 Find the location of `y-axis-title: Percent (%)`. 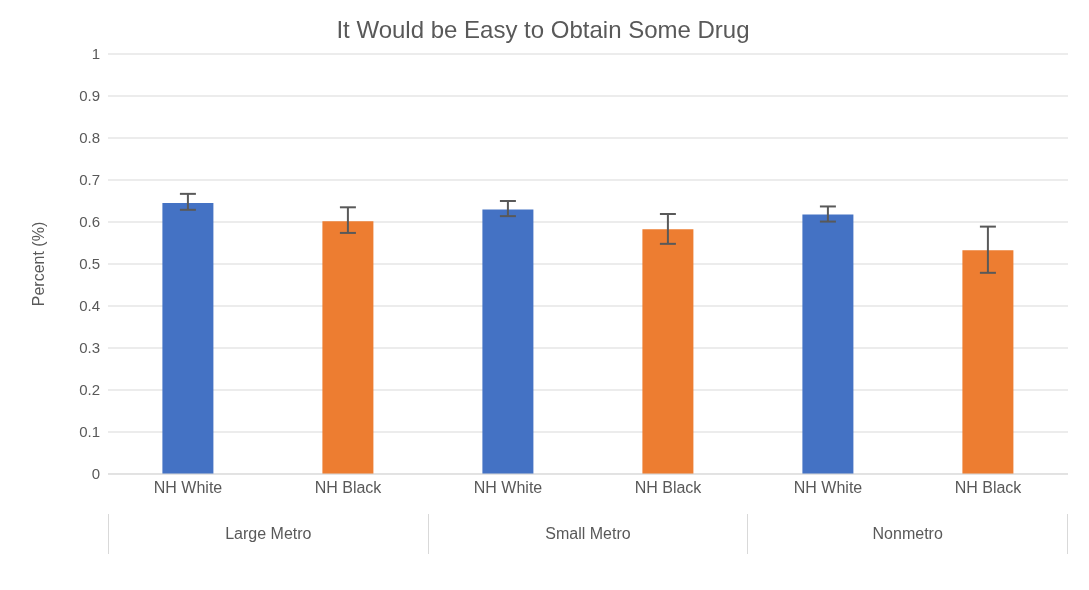

y-axis-title: Percent (%) is located at coordinates (38, 264).